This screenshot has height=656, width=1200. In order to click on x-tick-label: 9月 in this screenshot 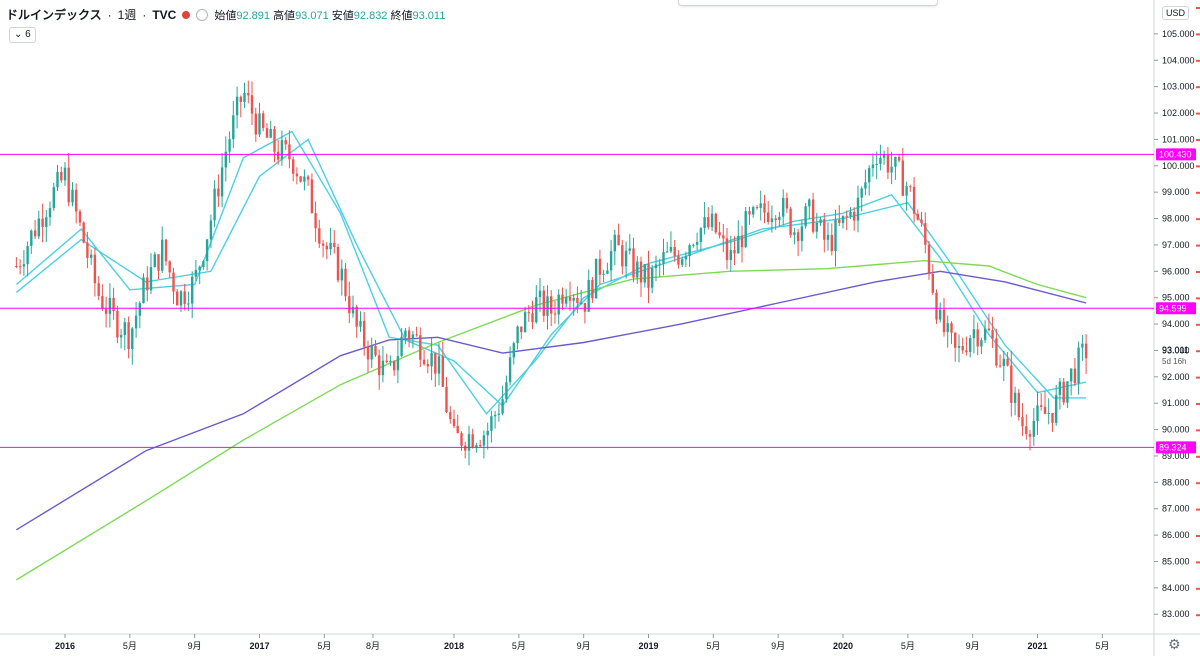, I will do `click(973, 646)`.